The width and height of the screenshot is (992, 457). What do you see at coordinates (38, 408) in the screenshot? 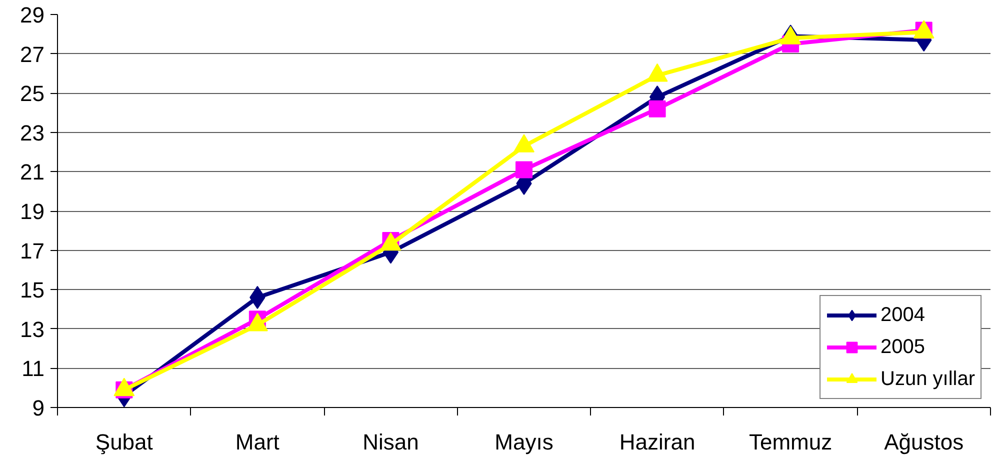
I see `y-tick-label: 9` at bounding box center [38, 408].